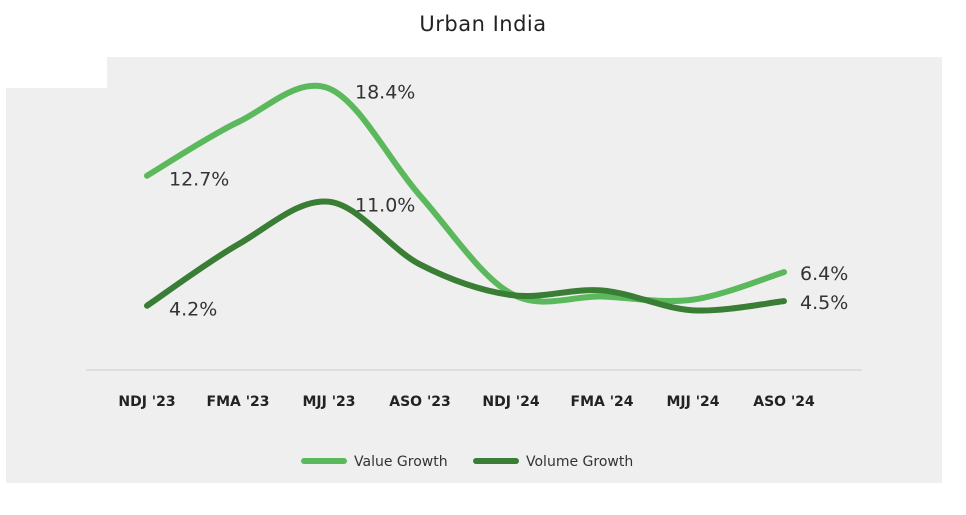  Describe the element at coordinates (510, 402) in the screenshot. I see `x-tick-label: NDJ '24` at that location.